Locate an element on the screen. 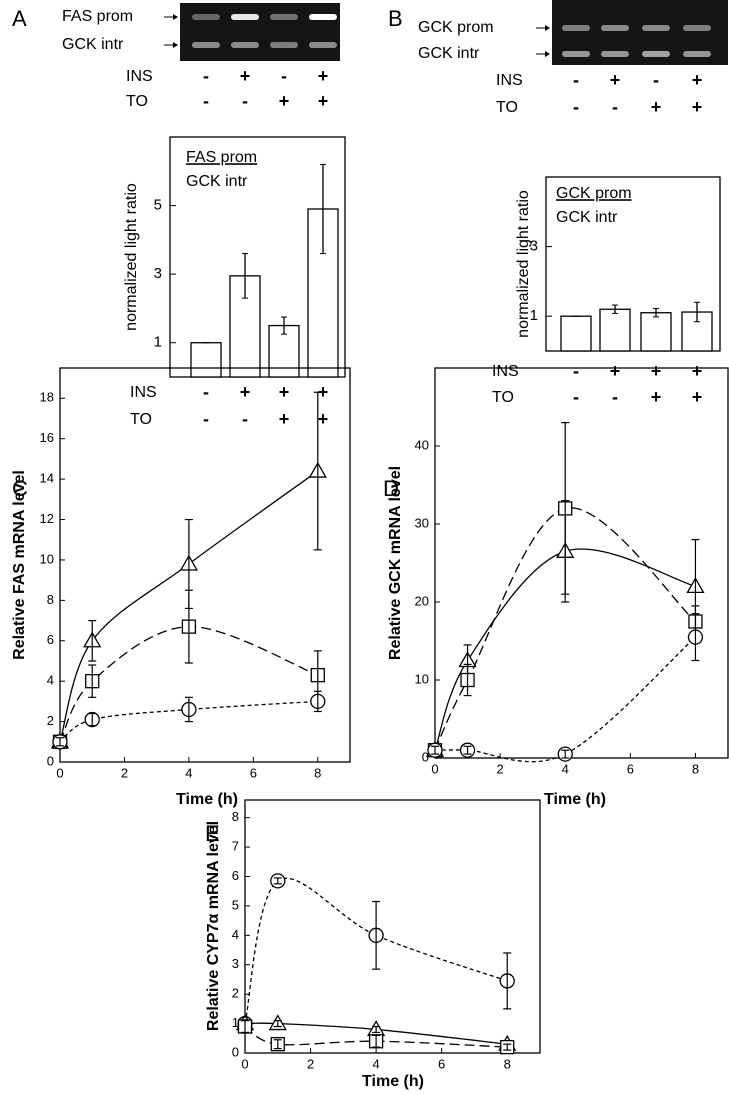 This screenshot has width=729, height=1095. panel-label: A is located at coordinates (19, 18).